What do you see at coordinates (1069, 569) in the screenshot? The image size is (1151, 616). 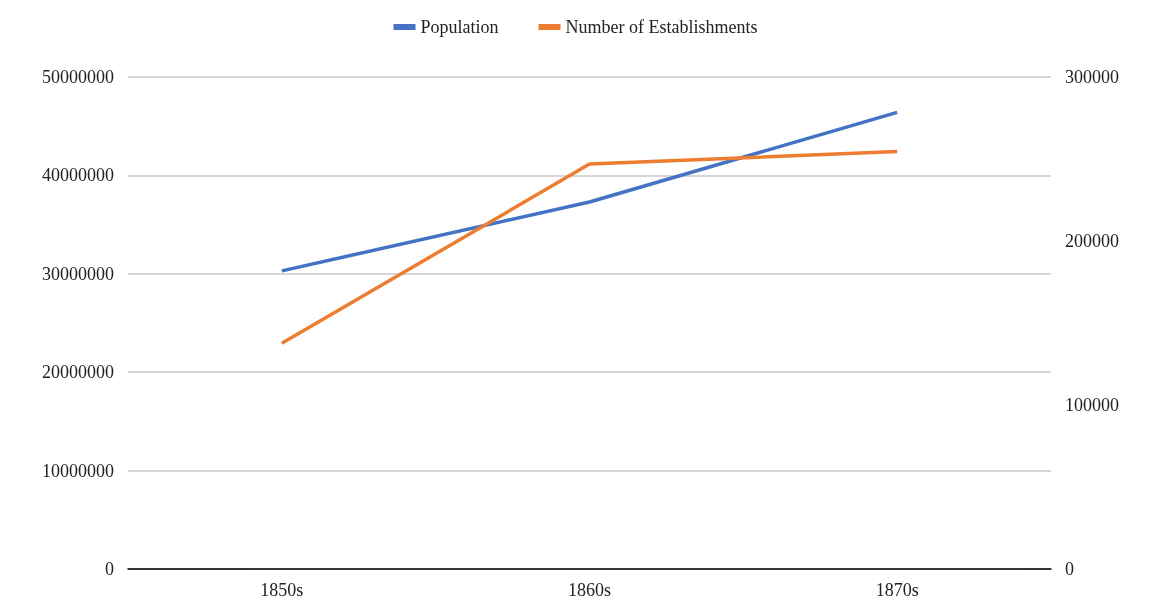 I see `y2-tick-label: 0` at bounding box center [1069, 569].